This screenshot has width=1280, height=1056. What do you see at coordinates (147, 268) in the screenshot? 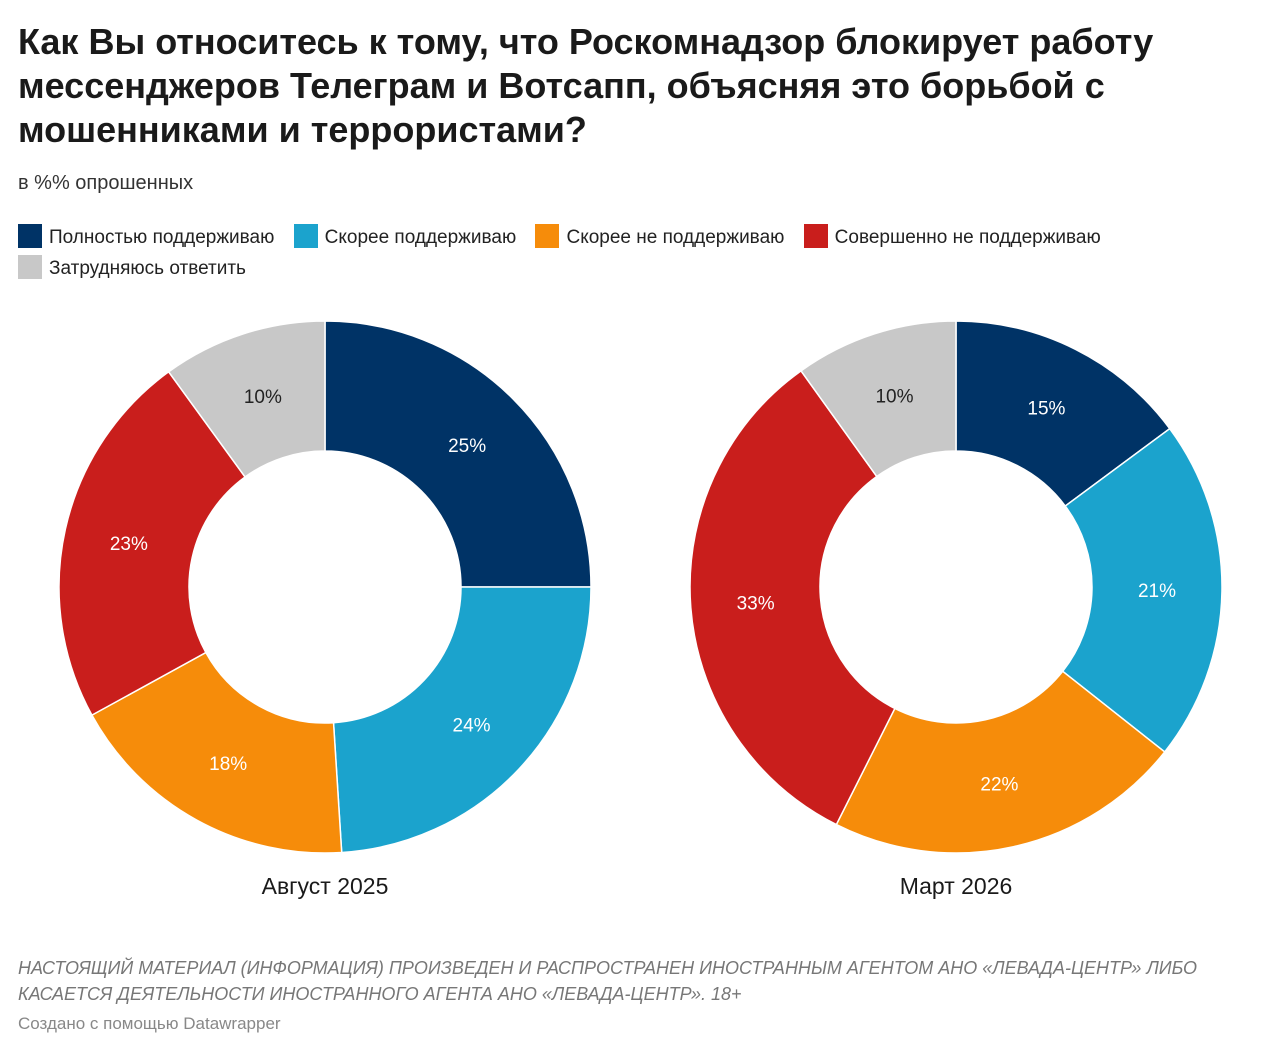
I see `legend-label: Затрудняюсь ответить` at bounding box center [147, 268].